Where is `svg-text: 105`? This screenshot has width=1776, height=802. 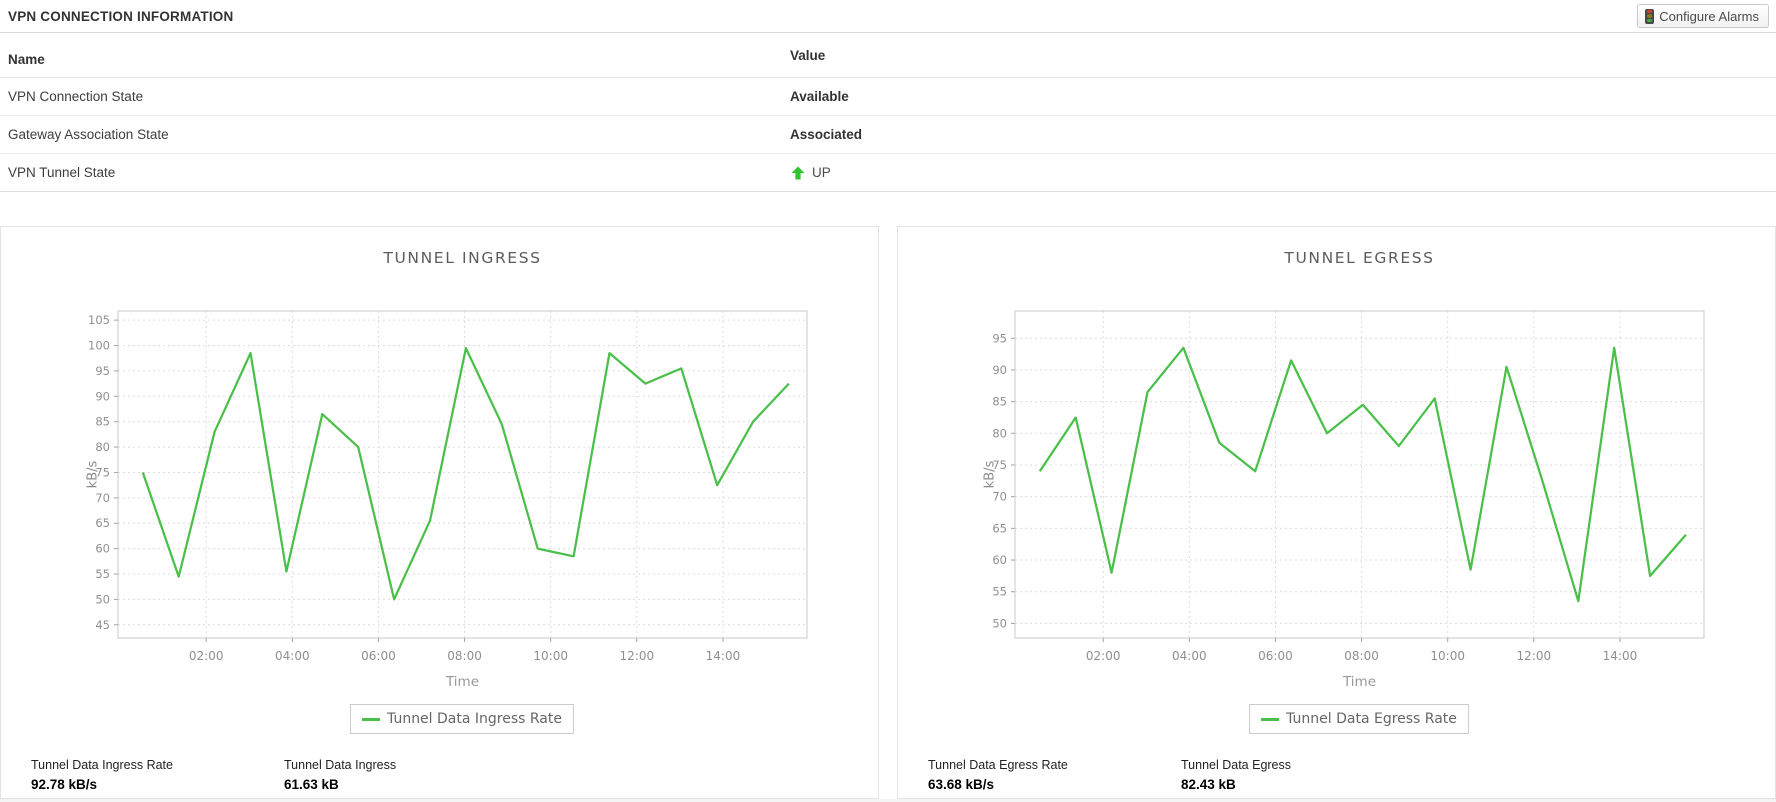 svg-text: 105 is located at coordinates (99, 320).